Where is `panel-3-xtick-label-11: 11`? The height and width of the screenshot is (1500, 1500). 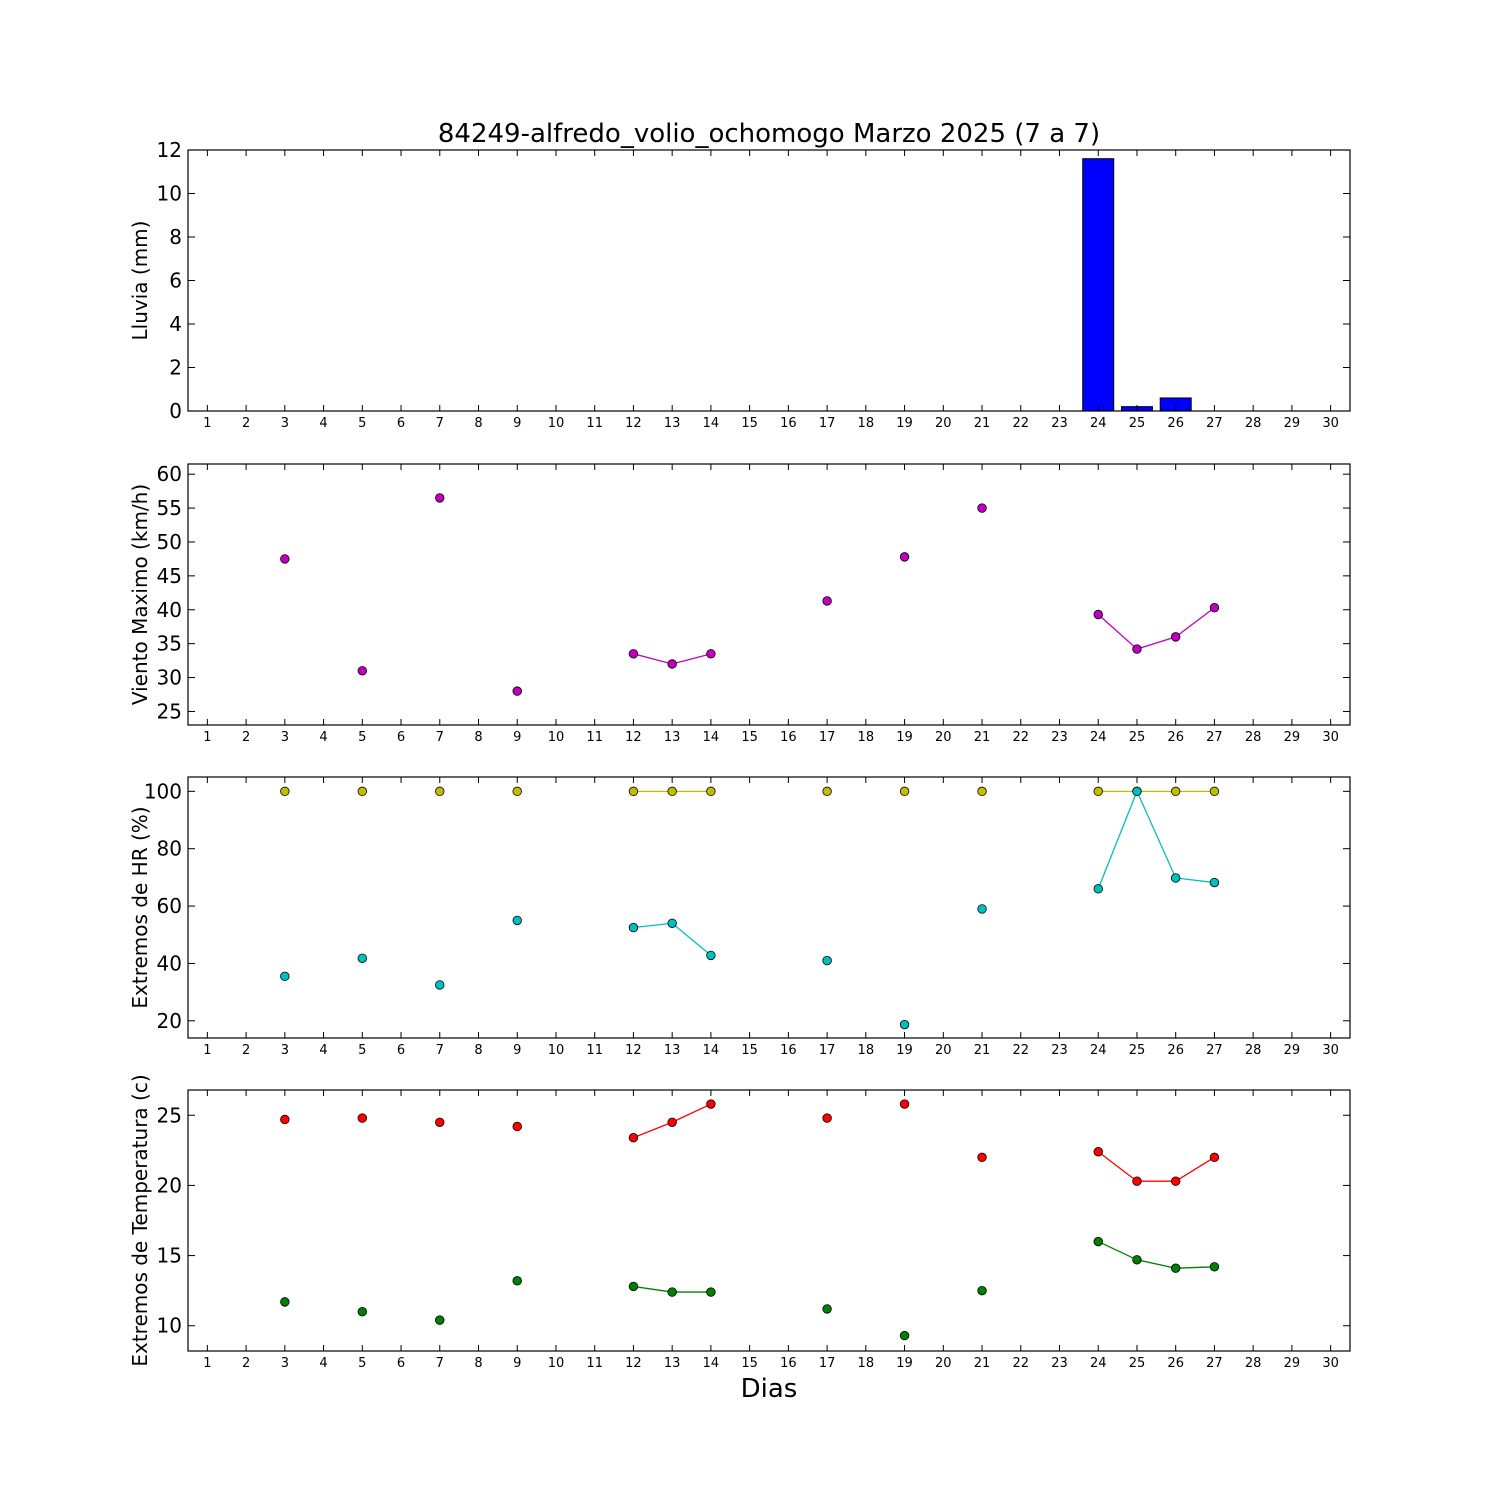 panel-3-xtick-label-11: 11 is located at coordinates (594, 1050).